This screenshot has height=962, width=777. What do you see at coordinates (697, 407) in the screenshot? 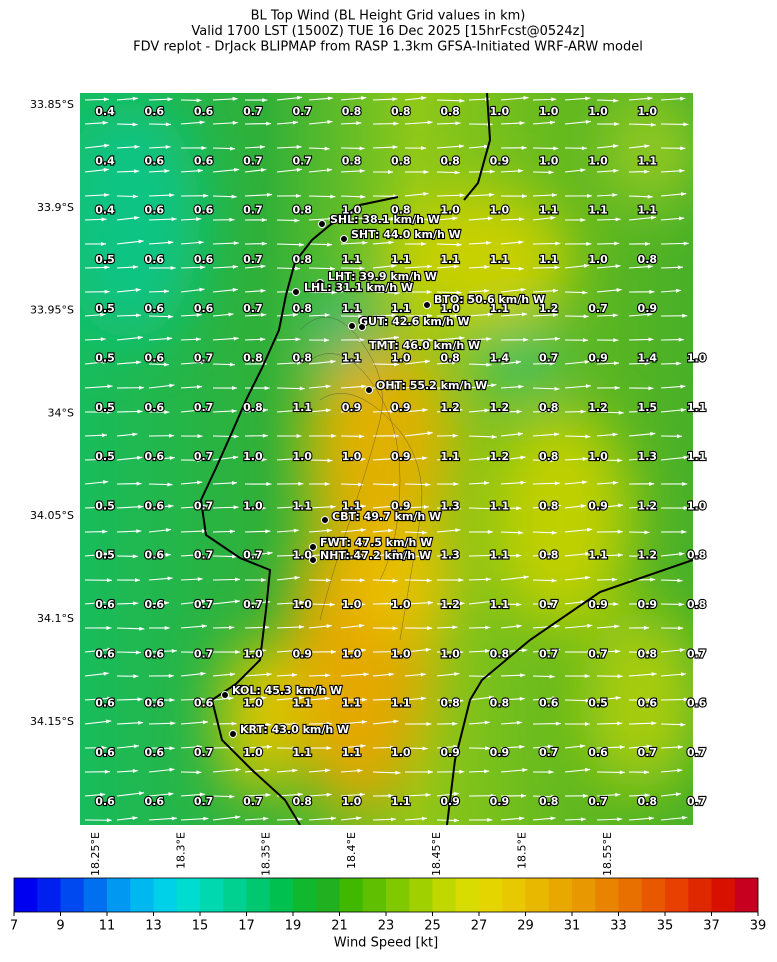
I see `grid-value: 1.1` at bounding box center [697, 407].